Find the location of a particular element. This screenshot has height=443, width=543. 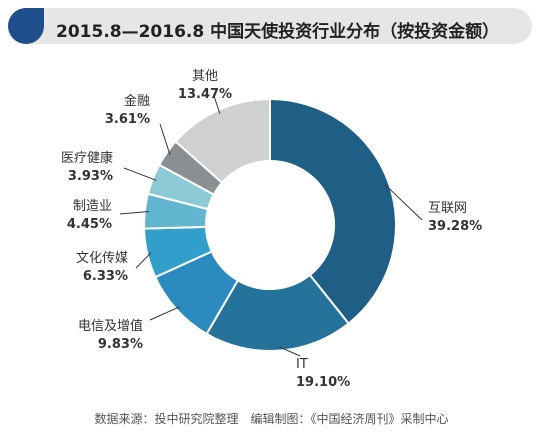

title-bar is located at coordinates (270, 26).